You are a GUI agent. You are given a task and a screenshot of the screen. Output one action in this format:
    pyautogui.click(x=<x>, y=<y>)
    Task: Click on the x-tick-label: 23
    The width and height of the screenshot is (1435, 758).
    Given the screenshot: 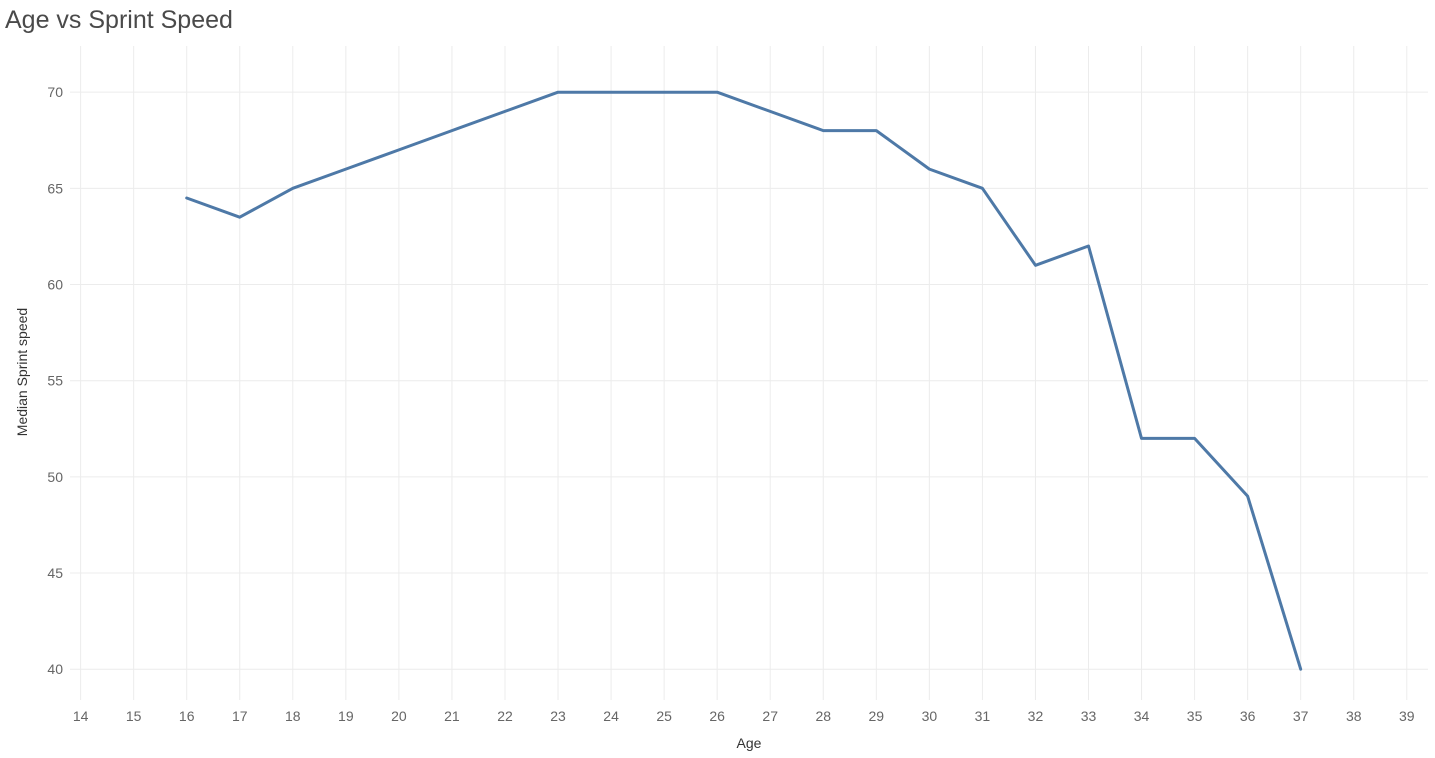 What is the action you would take?
    pyautogui.click(x=558, y=716)
    